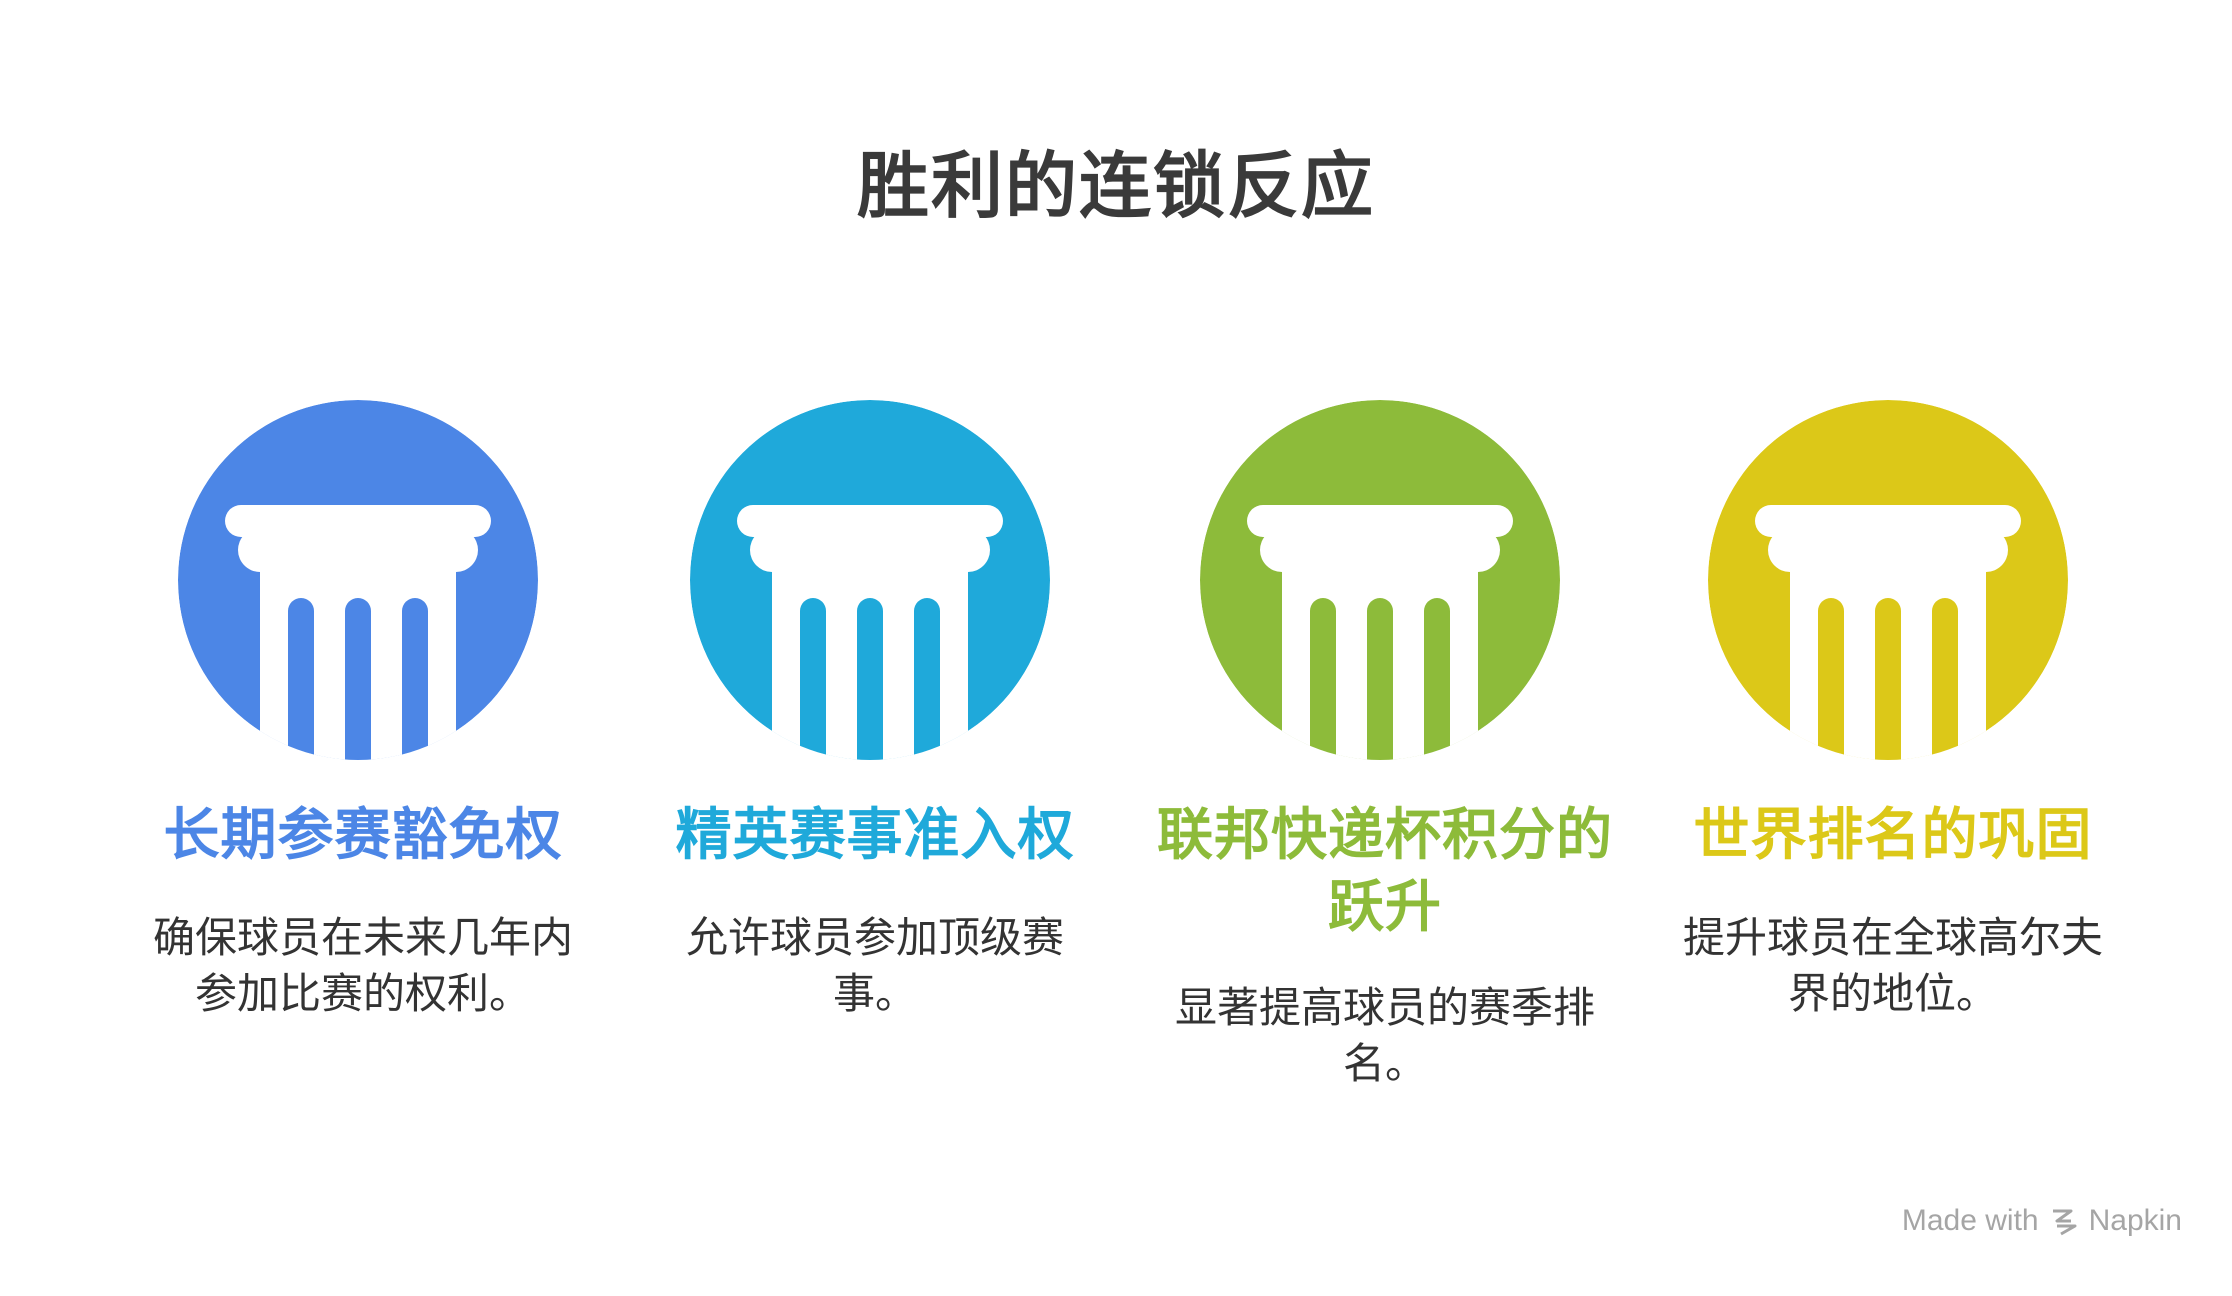 The image size is (2232, 1296). I want to click on napkin-logo-icon, so click(2064, 1222).